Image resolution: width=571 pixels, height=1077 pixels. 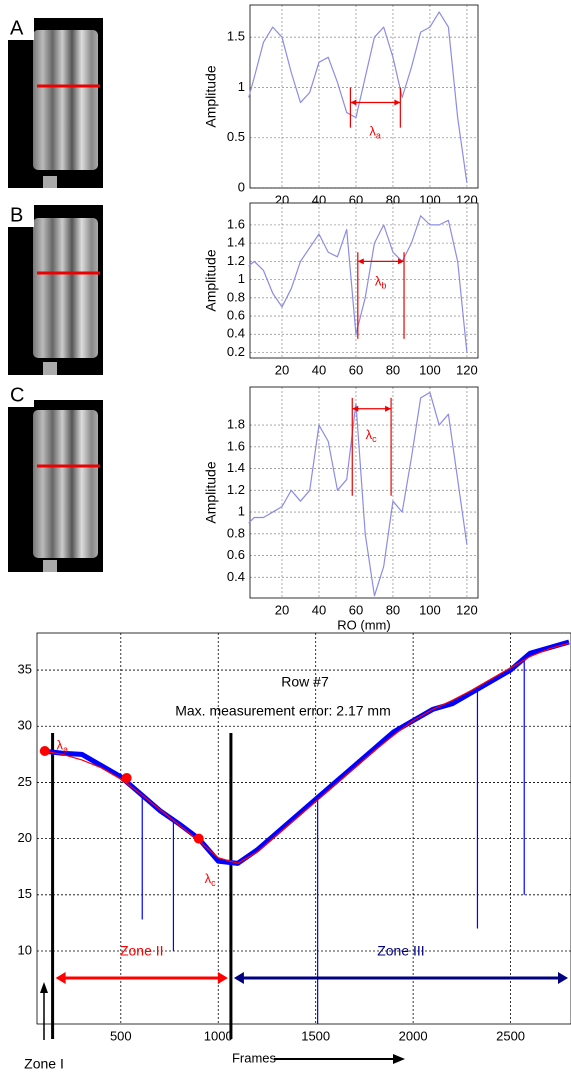 I want to click on zone-label: Zone I, so click(x=44, y=1064).